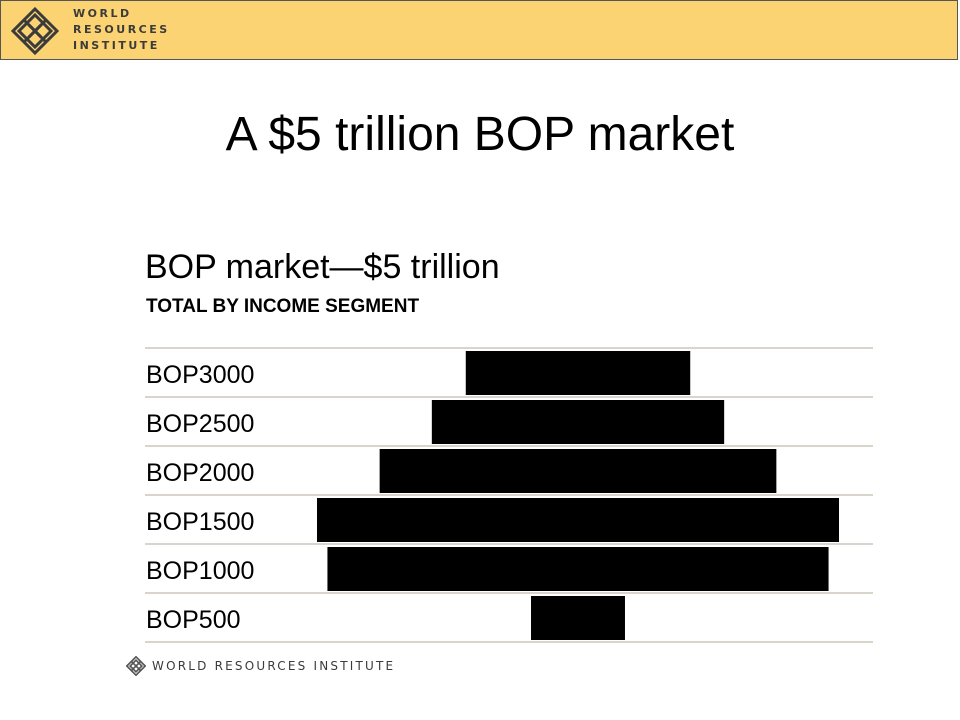 This screenshot has width=960, height=720. What do you see at coordinates (274, 666) in the screenshot?
I see `footer-text: WORLD RESOURCES INSTITUTE` at bounding box center [274, 666].